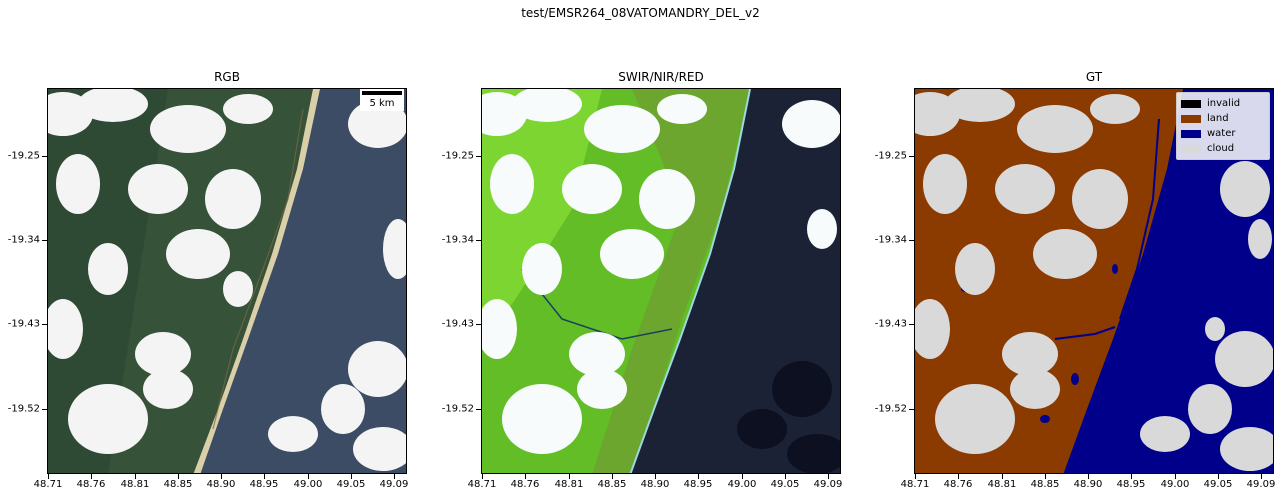 The width and height of the screenshot is (1281, 500). What do you see at coordinates (227, 77) in the screenshot?
I see `panel-title-rgb: RGB` at bounding box center [227, 77].